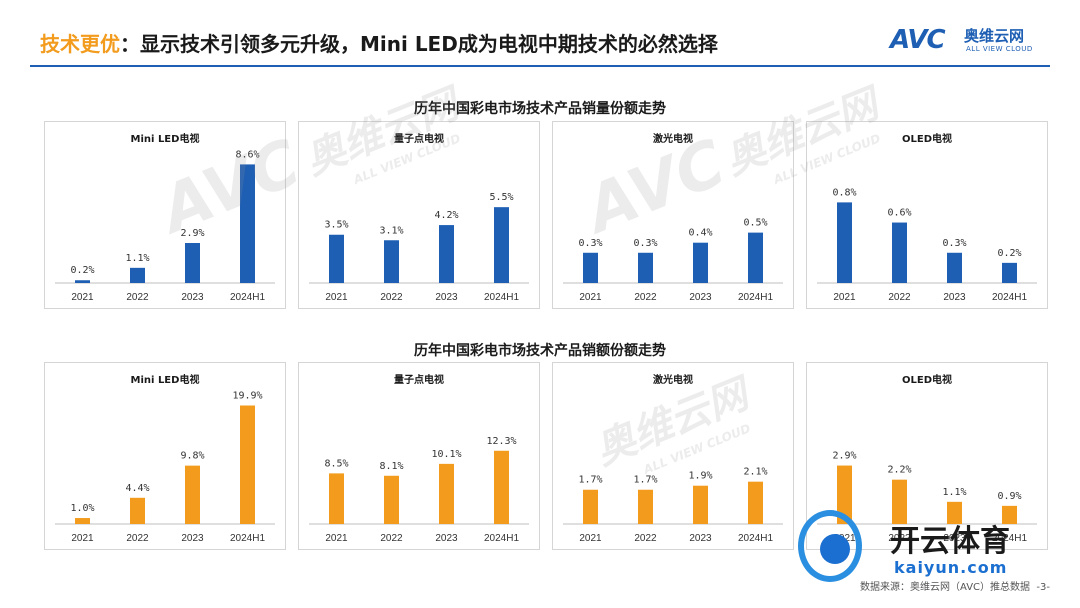  What do you see at coordinates (501, 441) in the screenshot?
I see `data-label: 12.3%` at bounding box center [501, 441].